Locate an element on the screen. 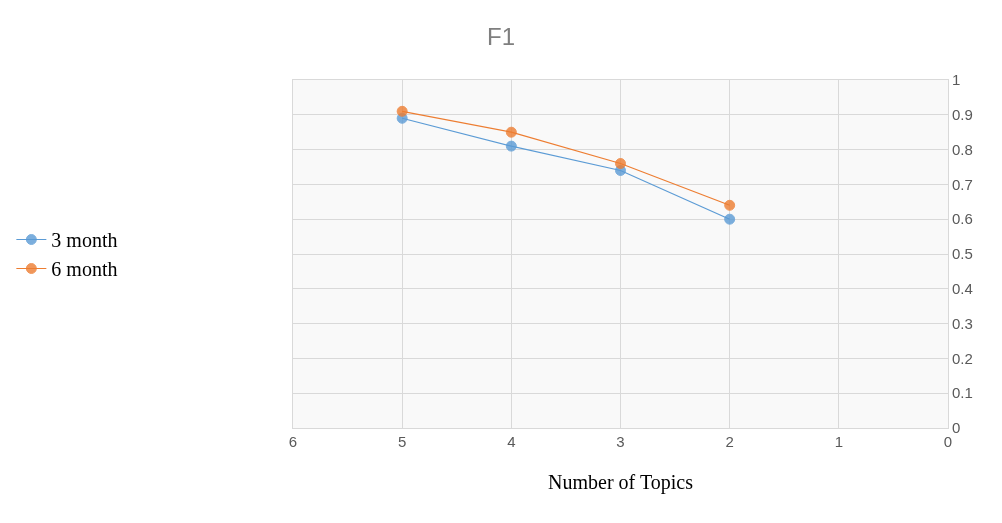 The width and height of the screenshot is (1002, 523). y-tick-label: 0.7 is located at coordinates (962, 184).